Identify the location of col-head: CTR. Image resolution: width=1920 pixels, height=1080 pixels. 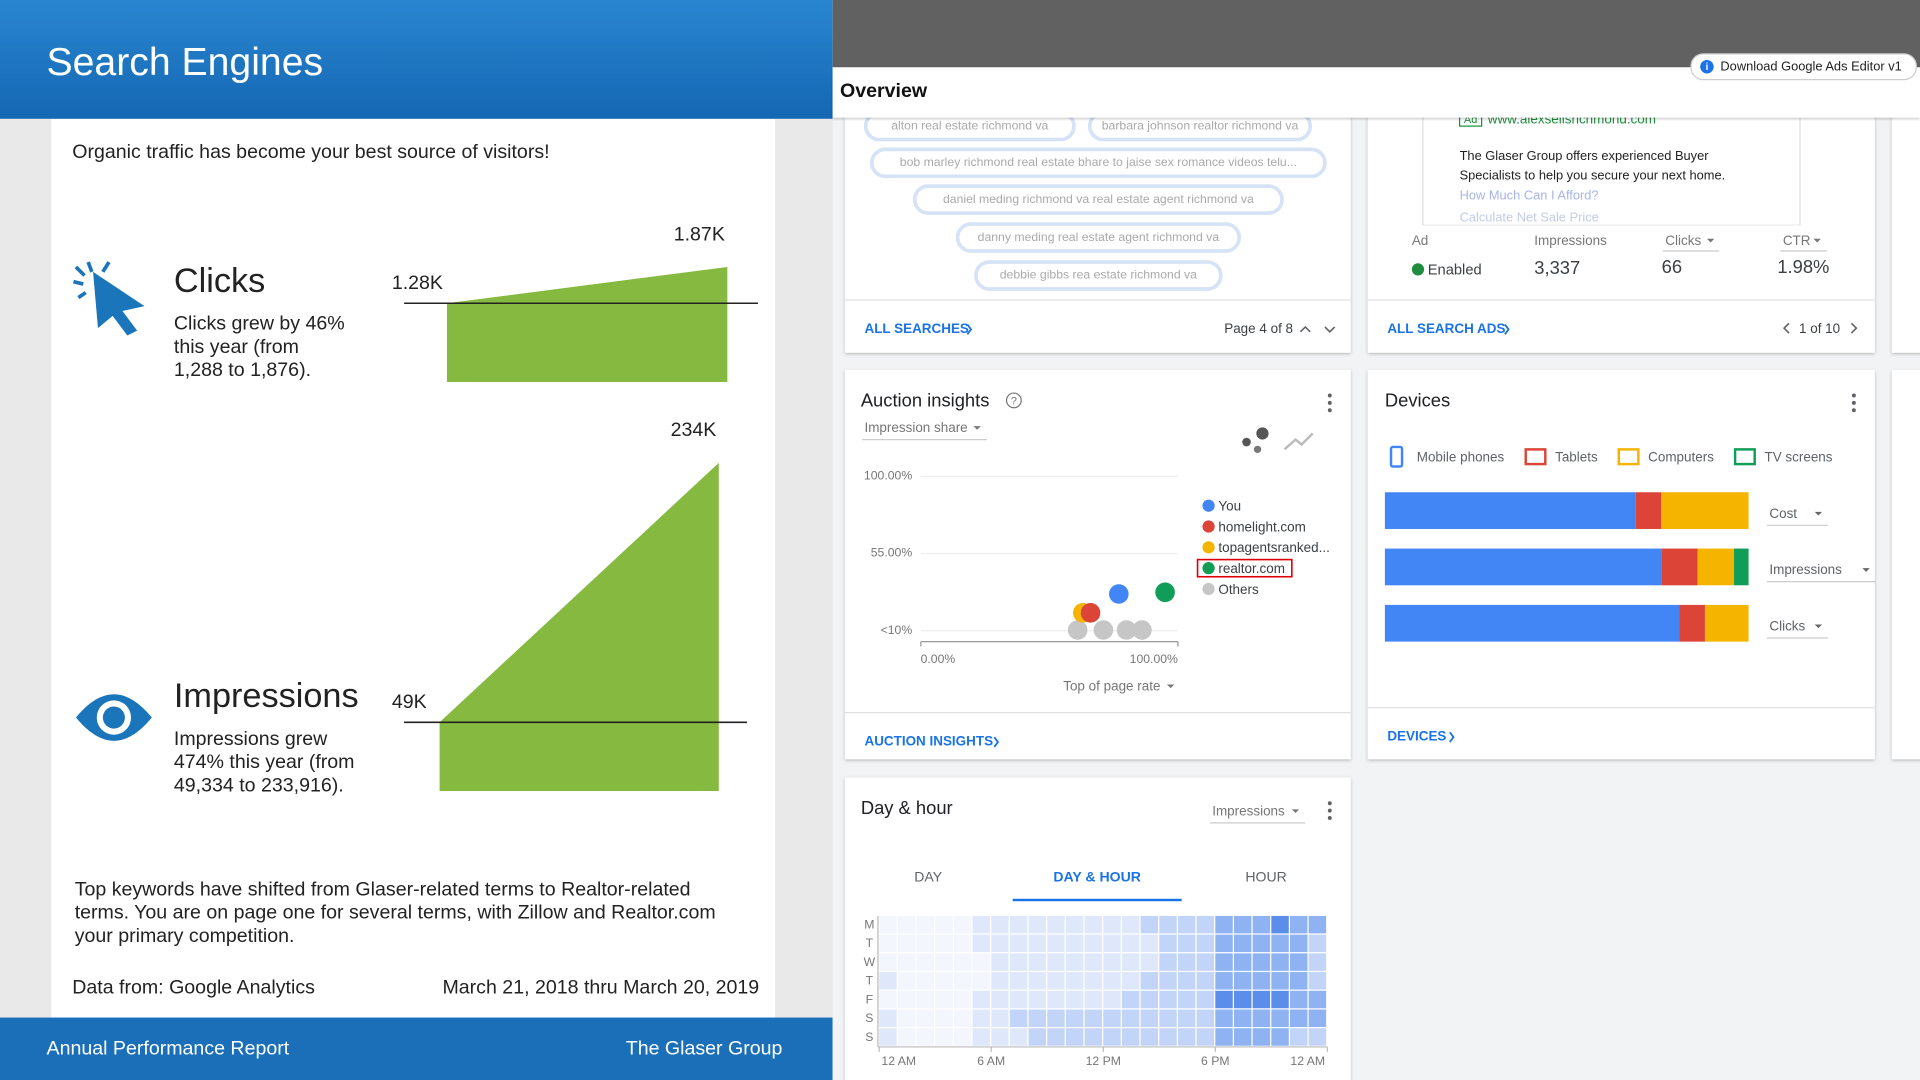
(1797, 240).